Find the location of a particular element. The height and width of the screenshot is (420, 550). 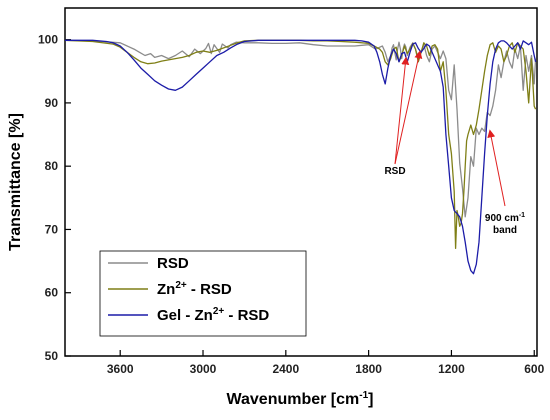

rsd-annotation-label: RSD is located at coordinates (394, 171).